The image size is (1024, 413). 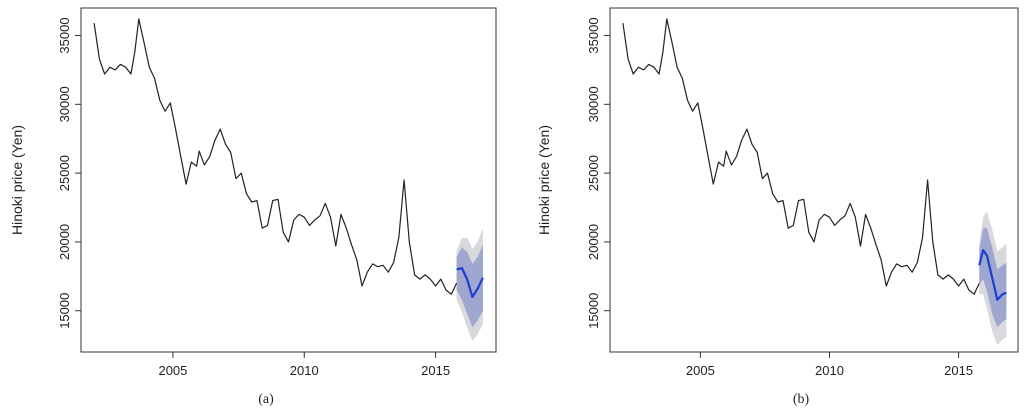 What do you see at coordinates (266, 399) in the screenshot?
I see `panel-caption: (a)` at bounding box center [266, 399].